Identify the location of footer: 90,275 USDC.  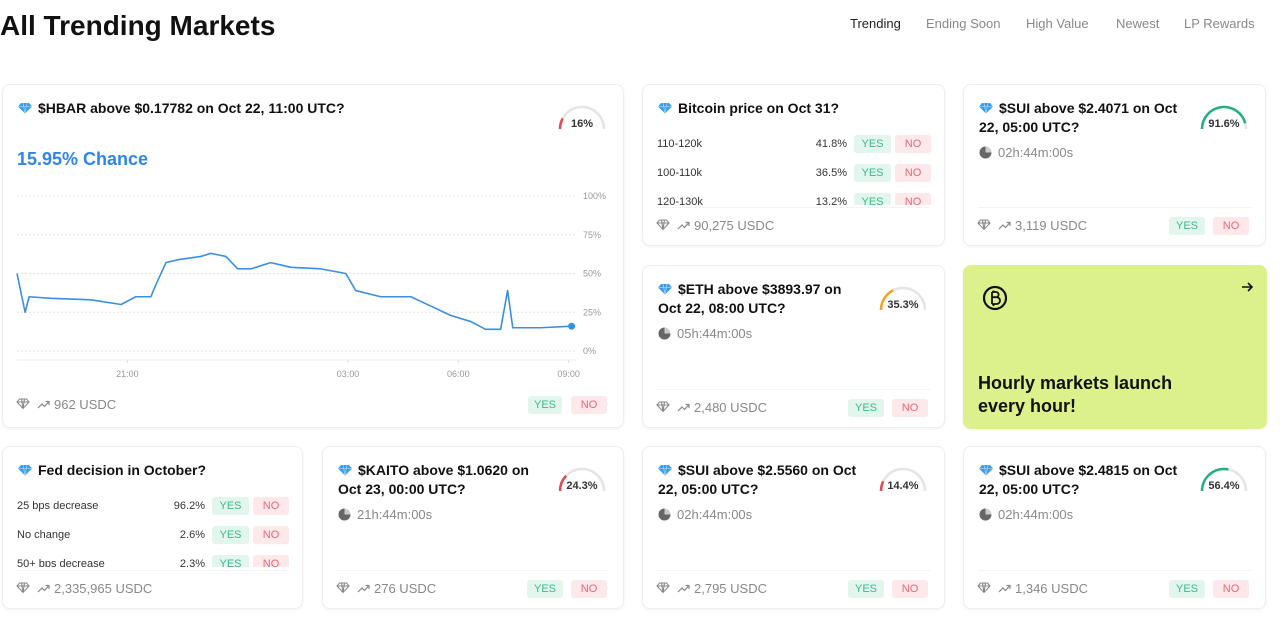
(715, 226).